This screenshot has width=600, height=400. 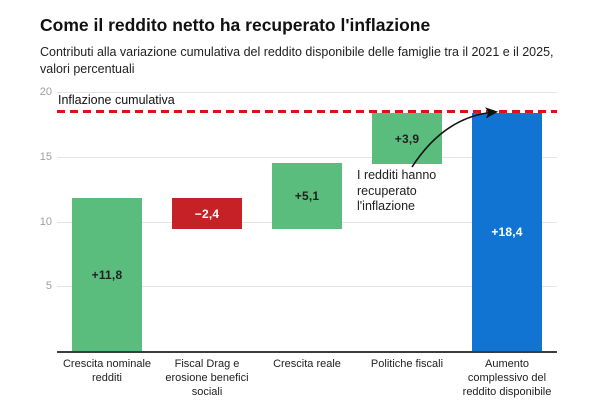 I want to click on annotation-text-line: recuperato, so click(x=387, y=190).